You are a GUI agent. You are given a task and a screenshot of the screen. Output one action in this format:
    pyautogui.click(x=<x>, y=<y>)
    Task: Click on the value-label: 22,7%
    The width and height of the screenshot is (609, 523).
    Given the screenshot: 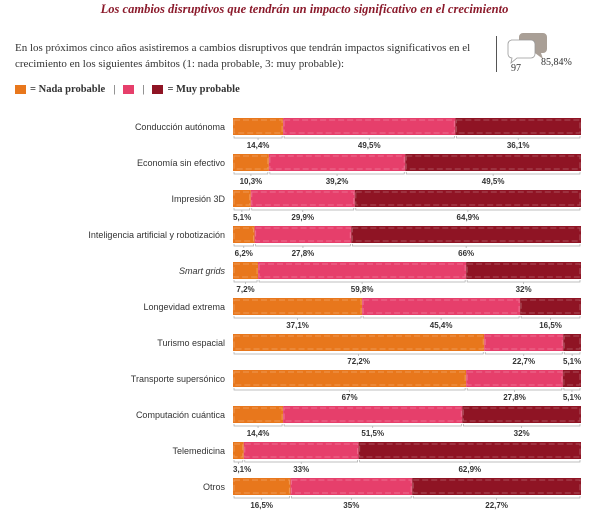 What is the action you would take?
    pyautogui.click(x=496, y=505)
    